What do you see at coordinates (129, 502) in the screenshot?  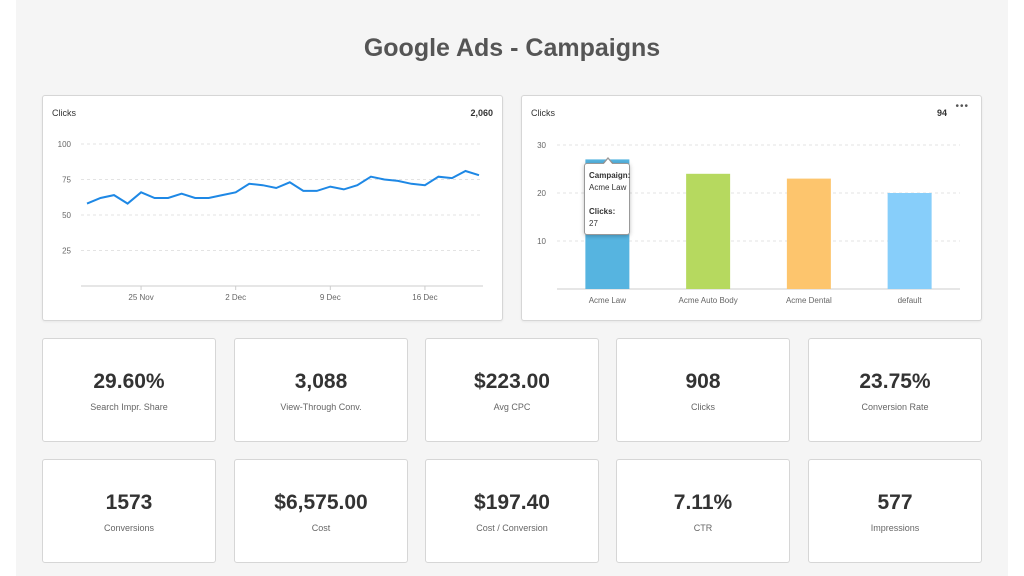 I see `kpi-value: 1573` at bounding box center [129, 502].